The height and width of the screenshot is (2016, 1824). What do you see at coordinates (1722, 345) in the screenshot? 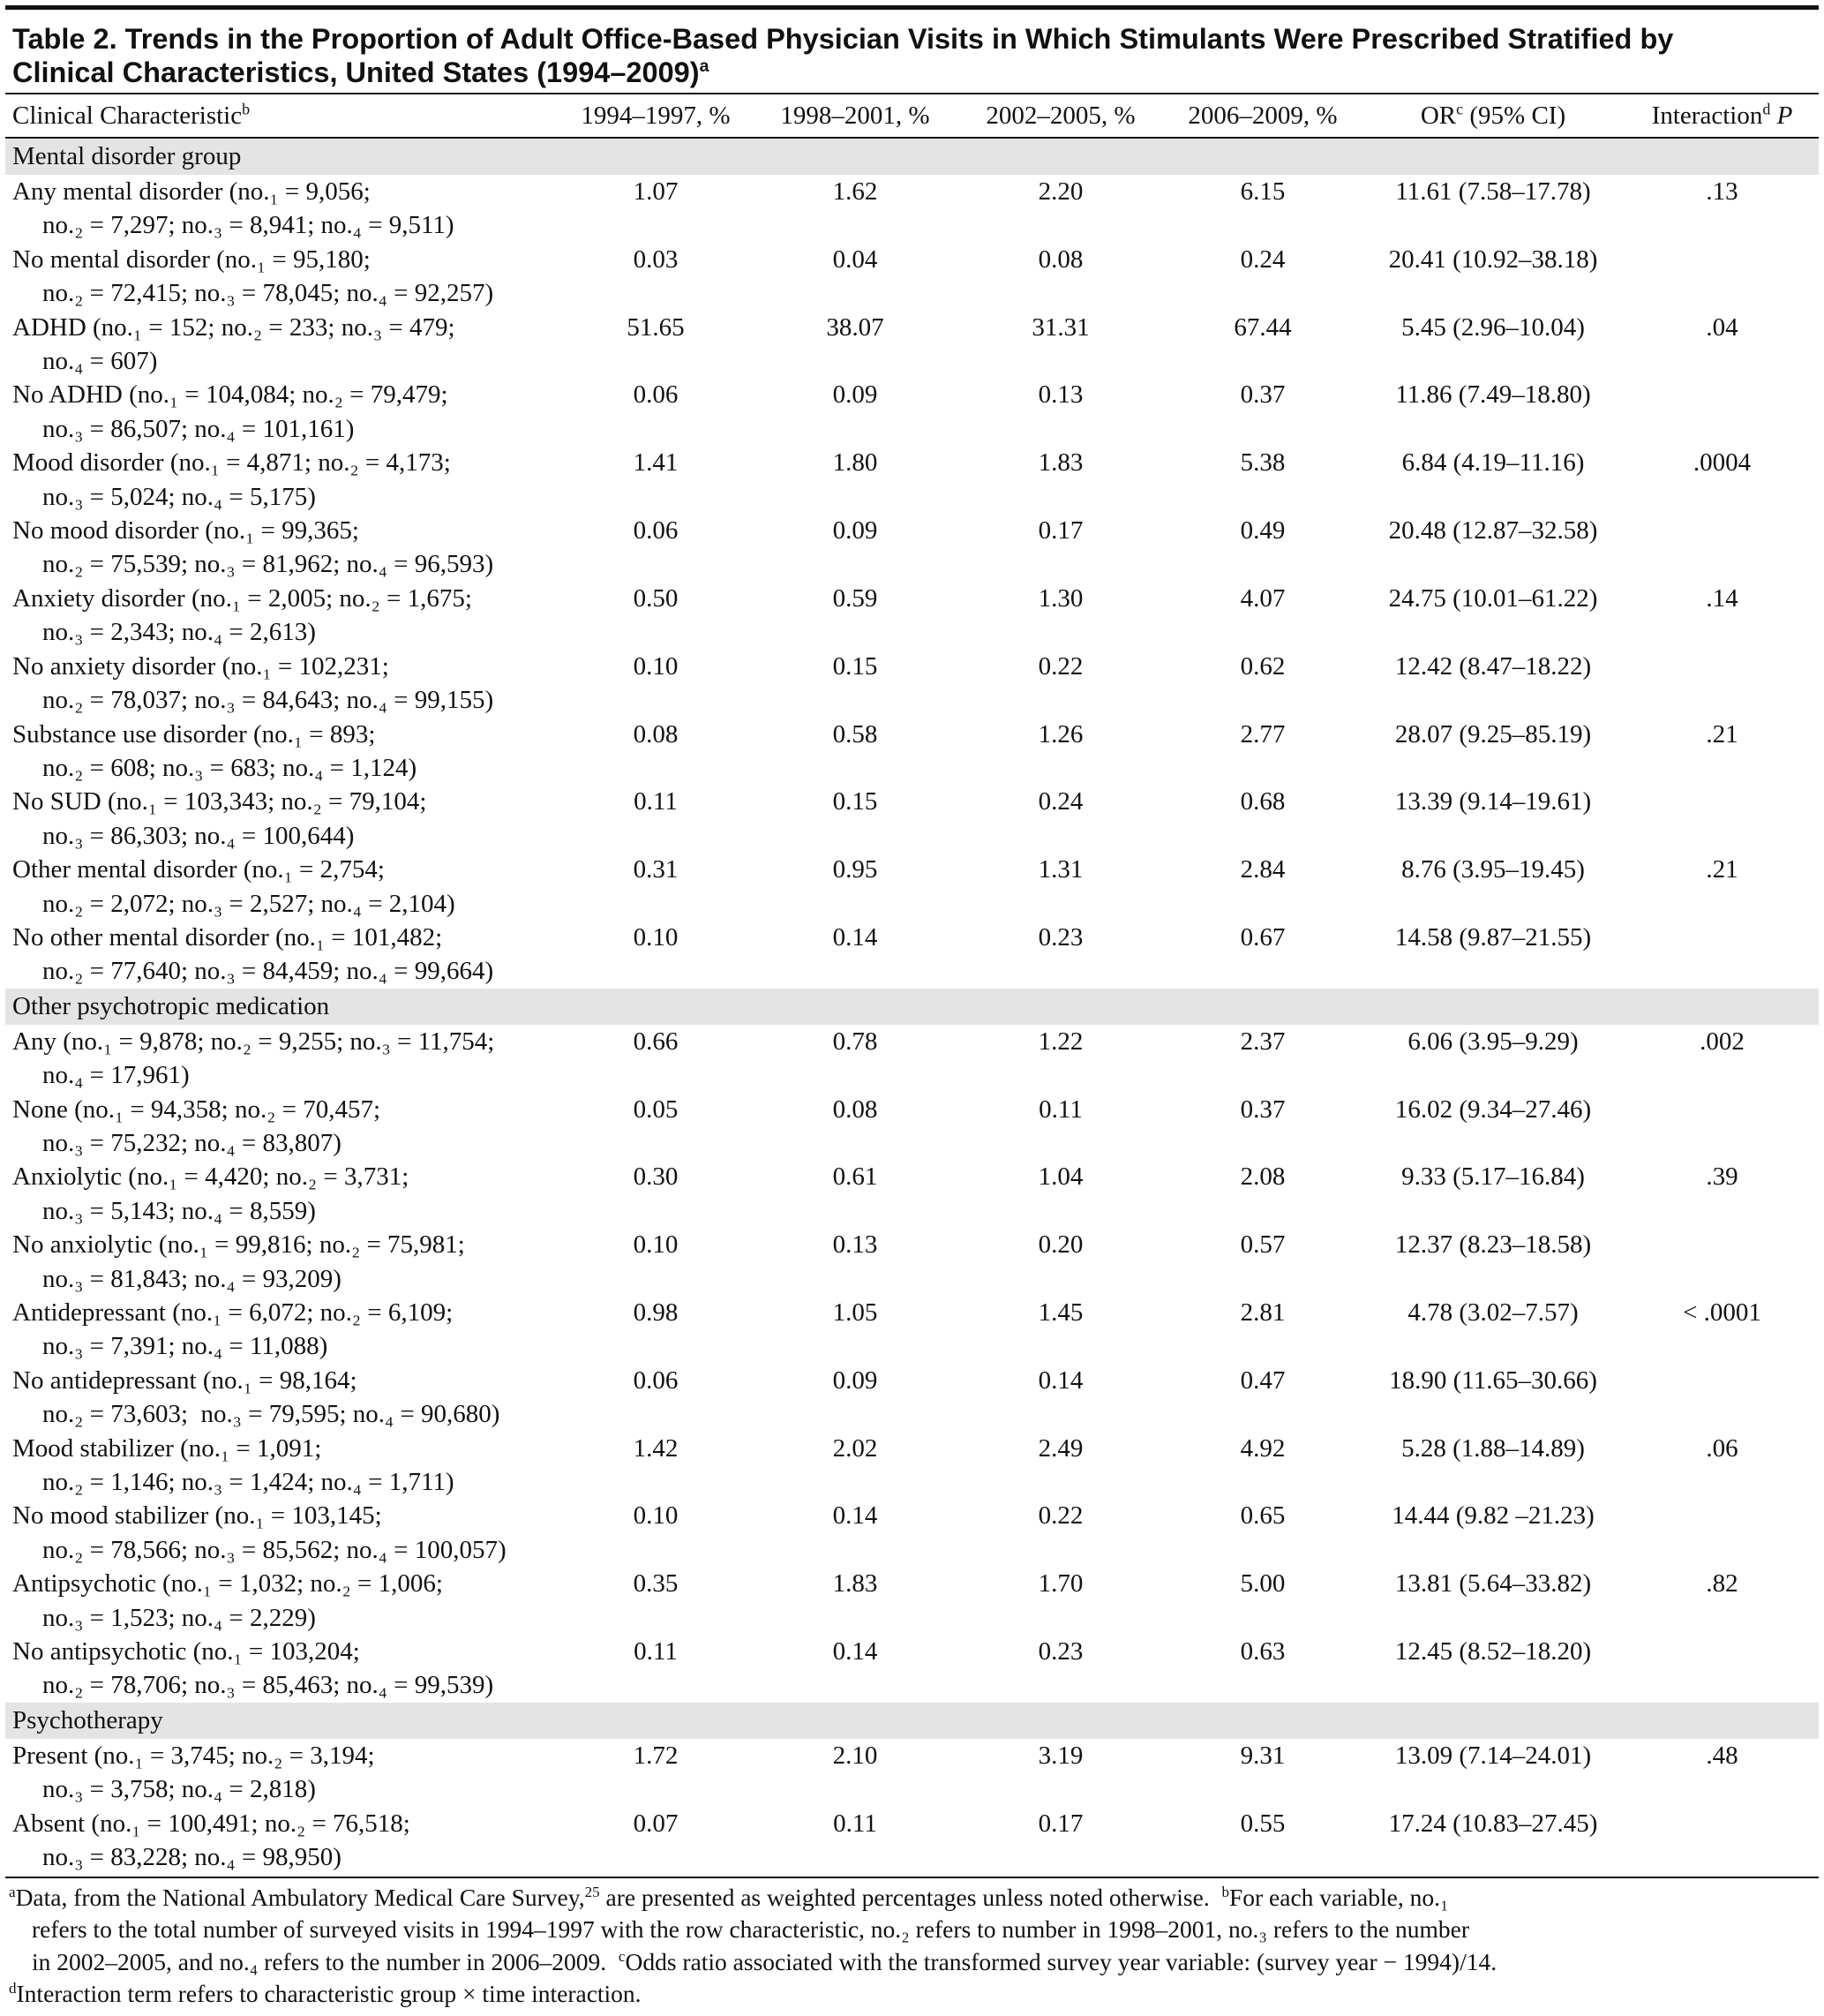
I see `cell: .04` at bounding box center [1722, 345].